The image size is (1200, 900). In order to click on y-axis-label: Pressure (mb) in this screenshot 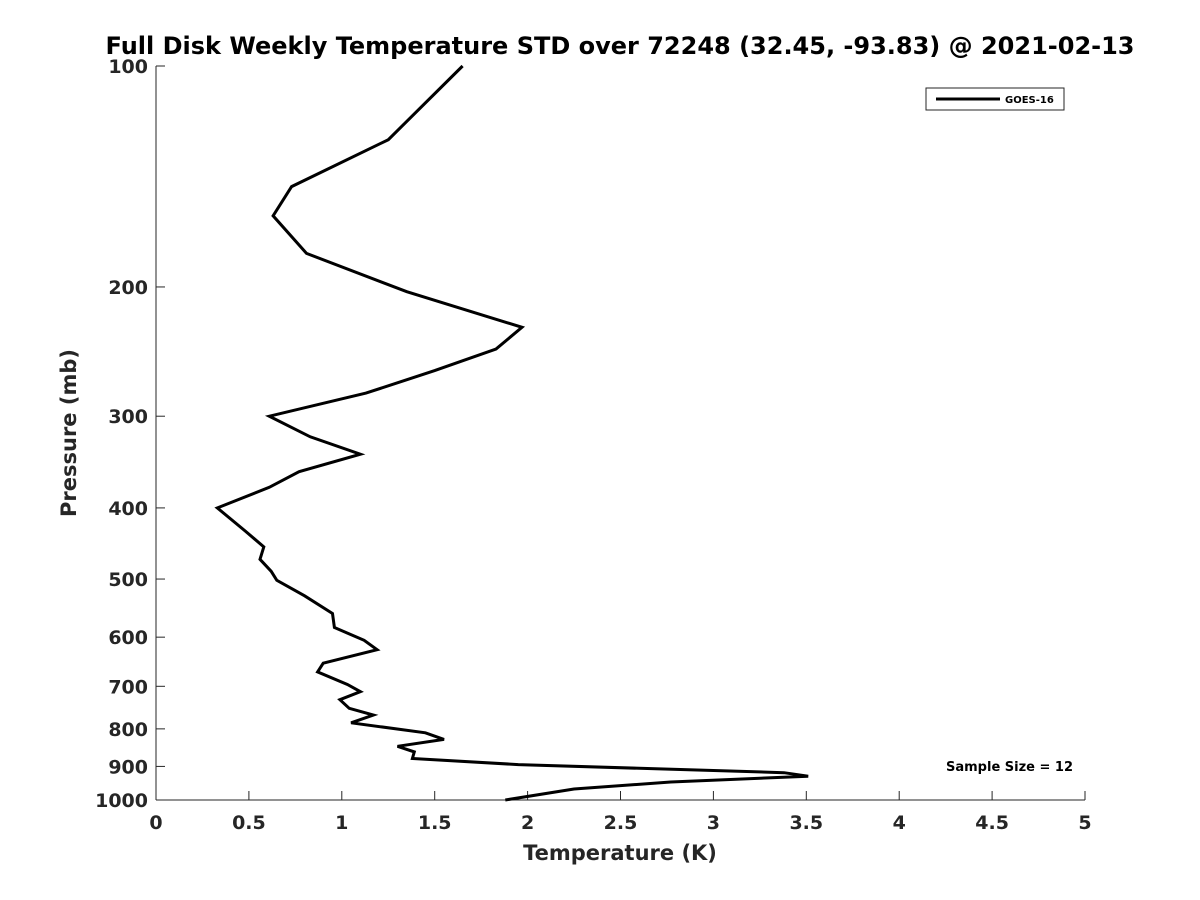, I will do `click(69, 433)`.